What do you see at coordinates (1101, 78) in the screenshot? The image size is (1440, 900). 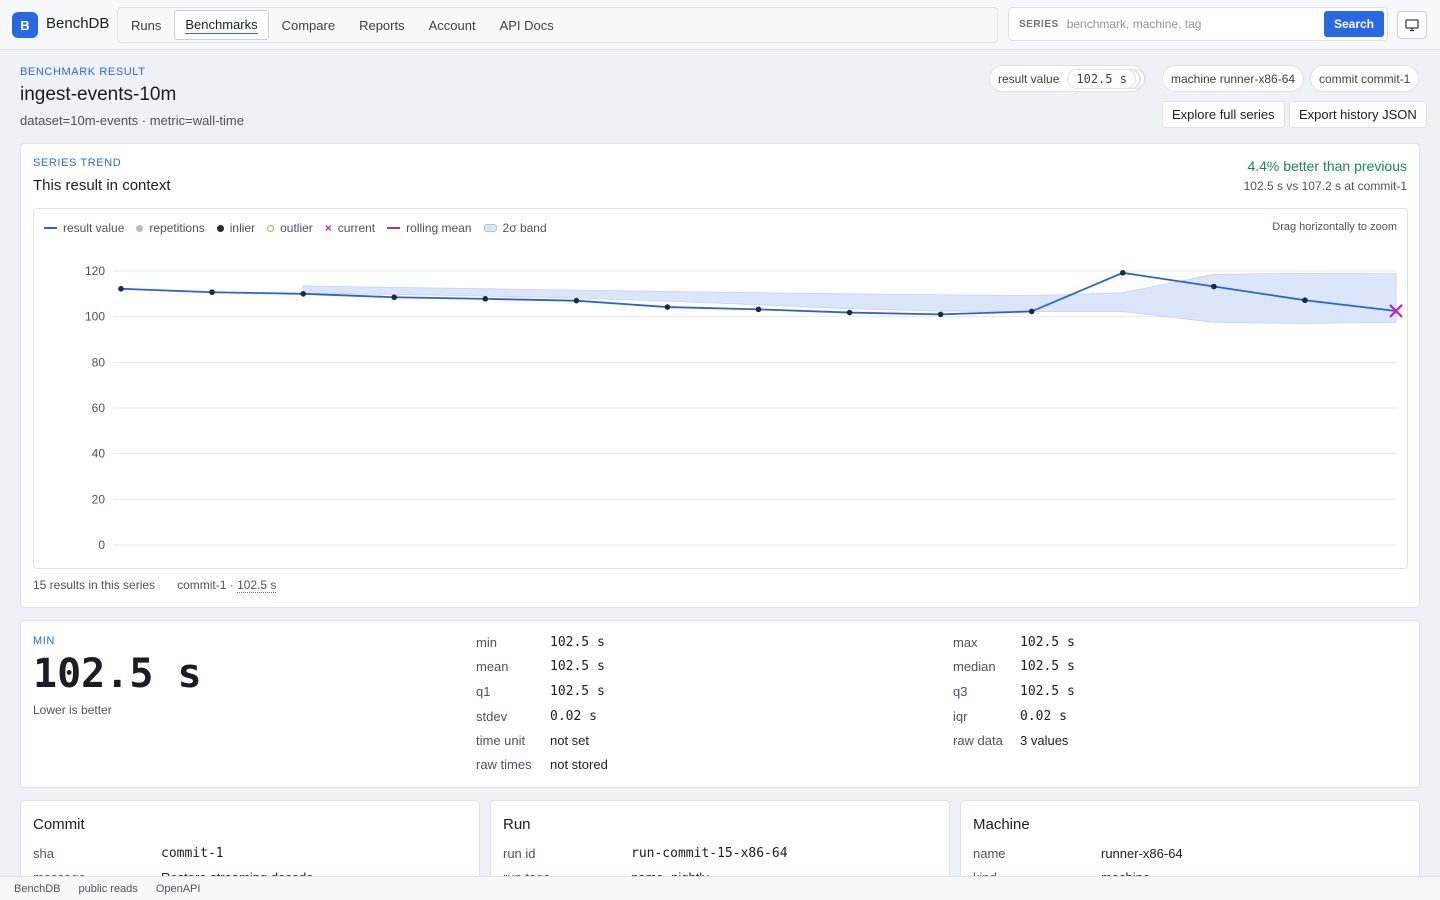 I see `result-value-badge: 102.5 s` at bounding box center [1101, 78].